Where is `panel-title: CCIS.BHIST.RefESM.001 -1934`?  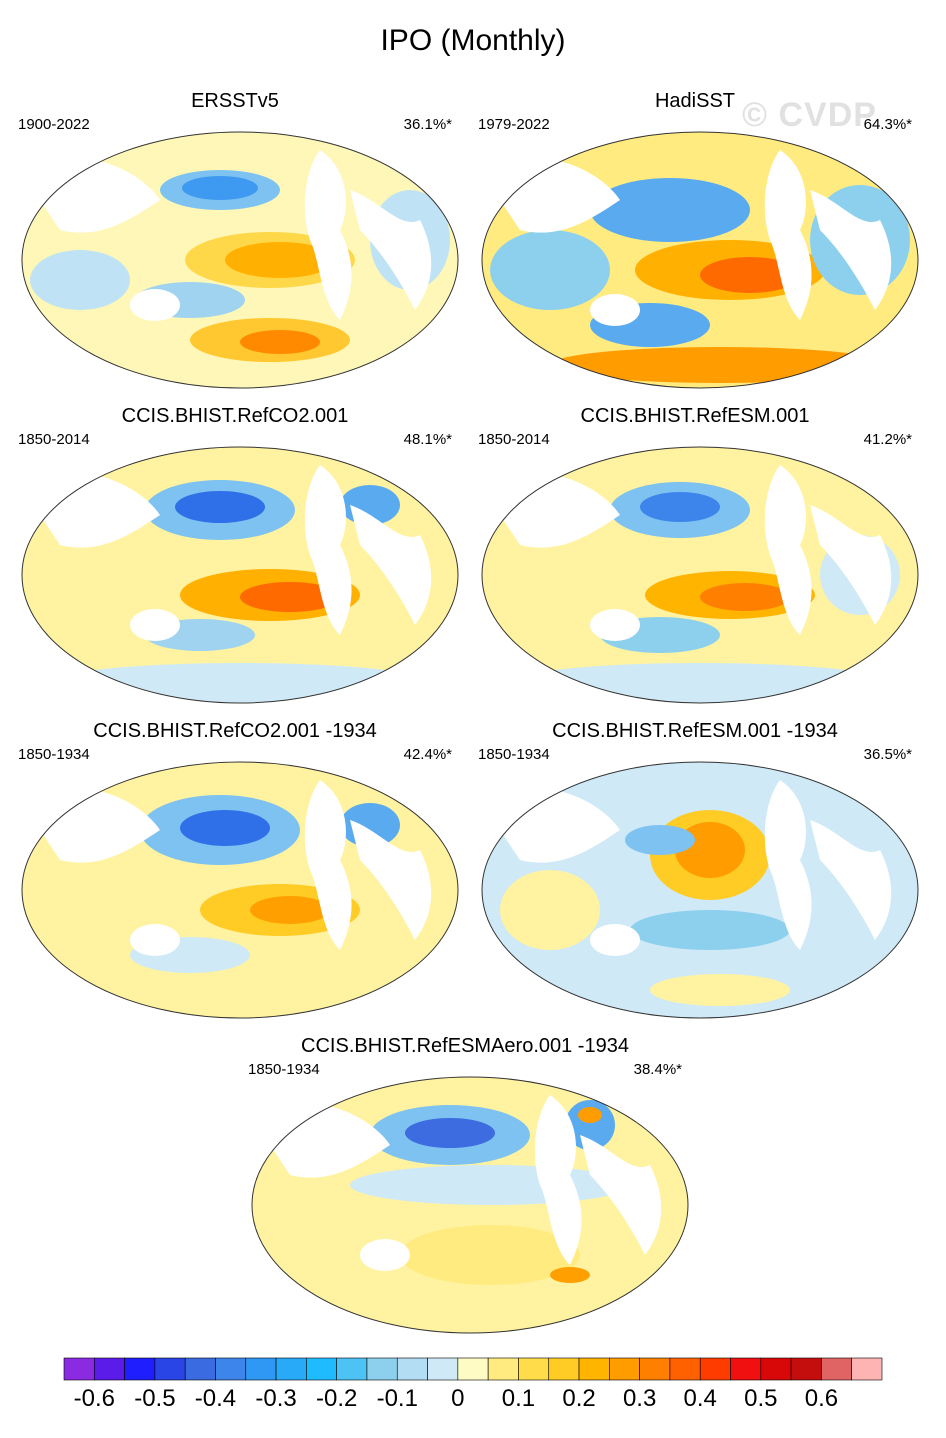 panel-title: CCIS.BHIST.RefESM.001 -1934 is located at coordinates (695, 731).